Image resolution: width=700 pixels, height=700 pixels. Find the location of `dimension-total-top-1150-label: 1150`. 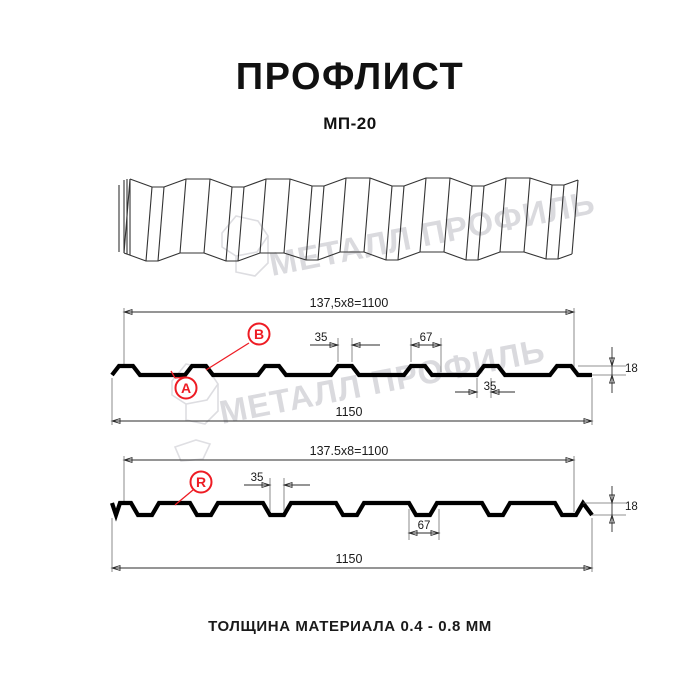

dimension-total-top-1150-label: 1150 is located at coordinates (349, 412).